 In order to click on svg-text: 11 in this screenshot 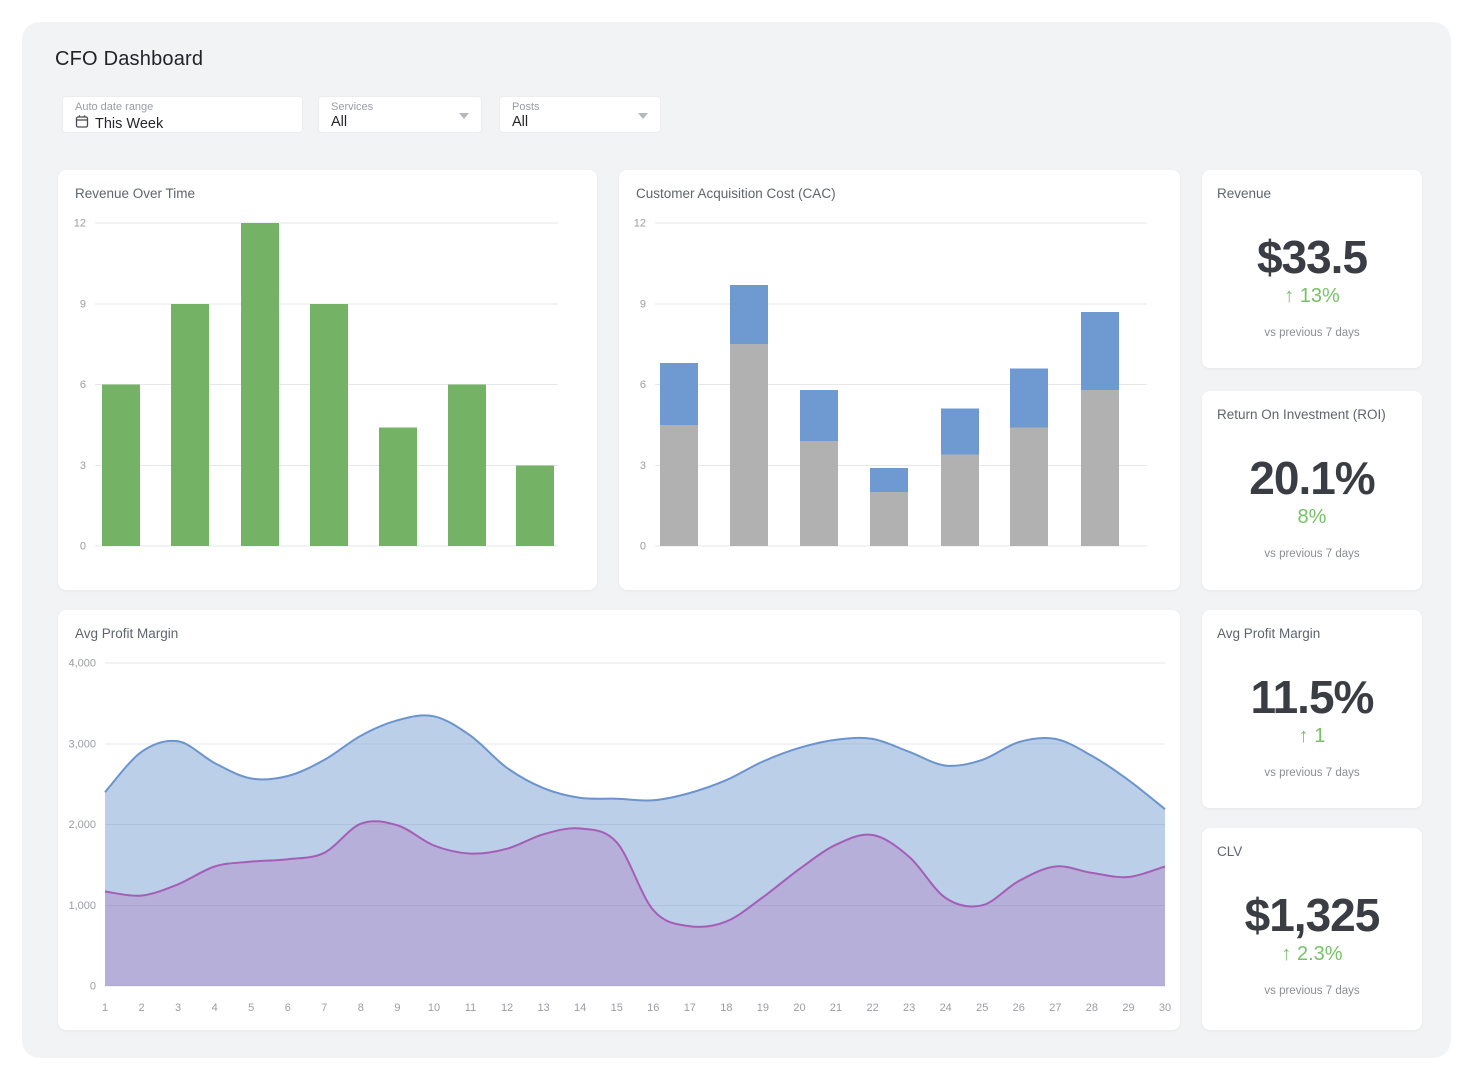, I will do `click(470, 1008)`.